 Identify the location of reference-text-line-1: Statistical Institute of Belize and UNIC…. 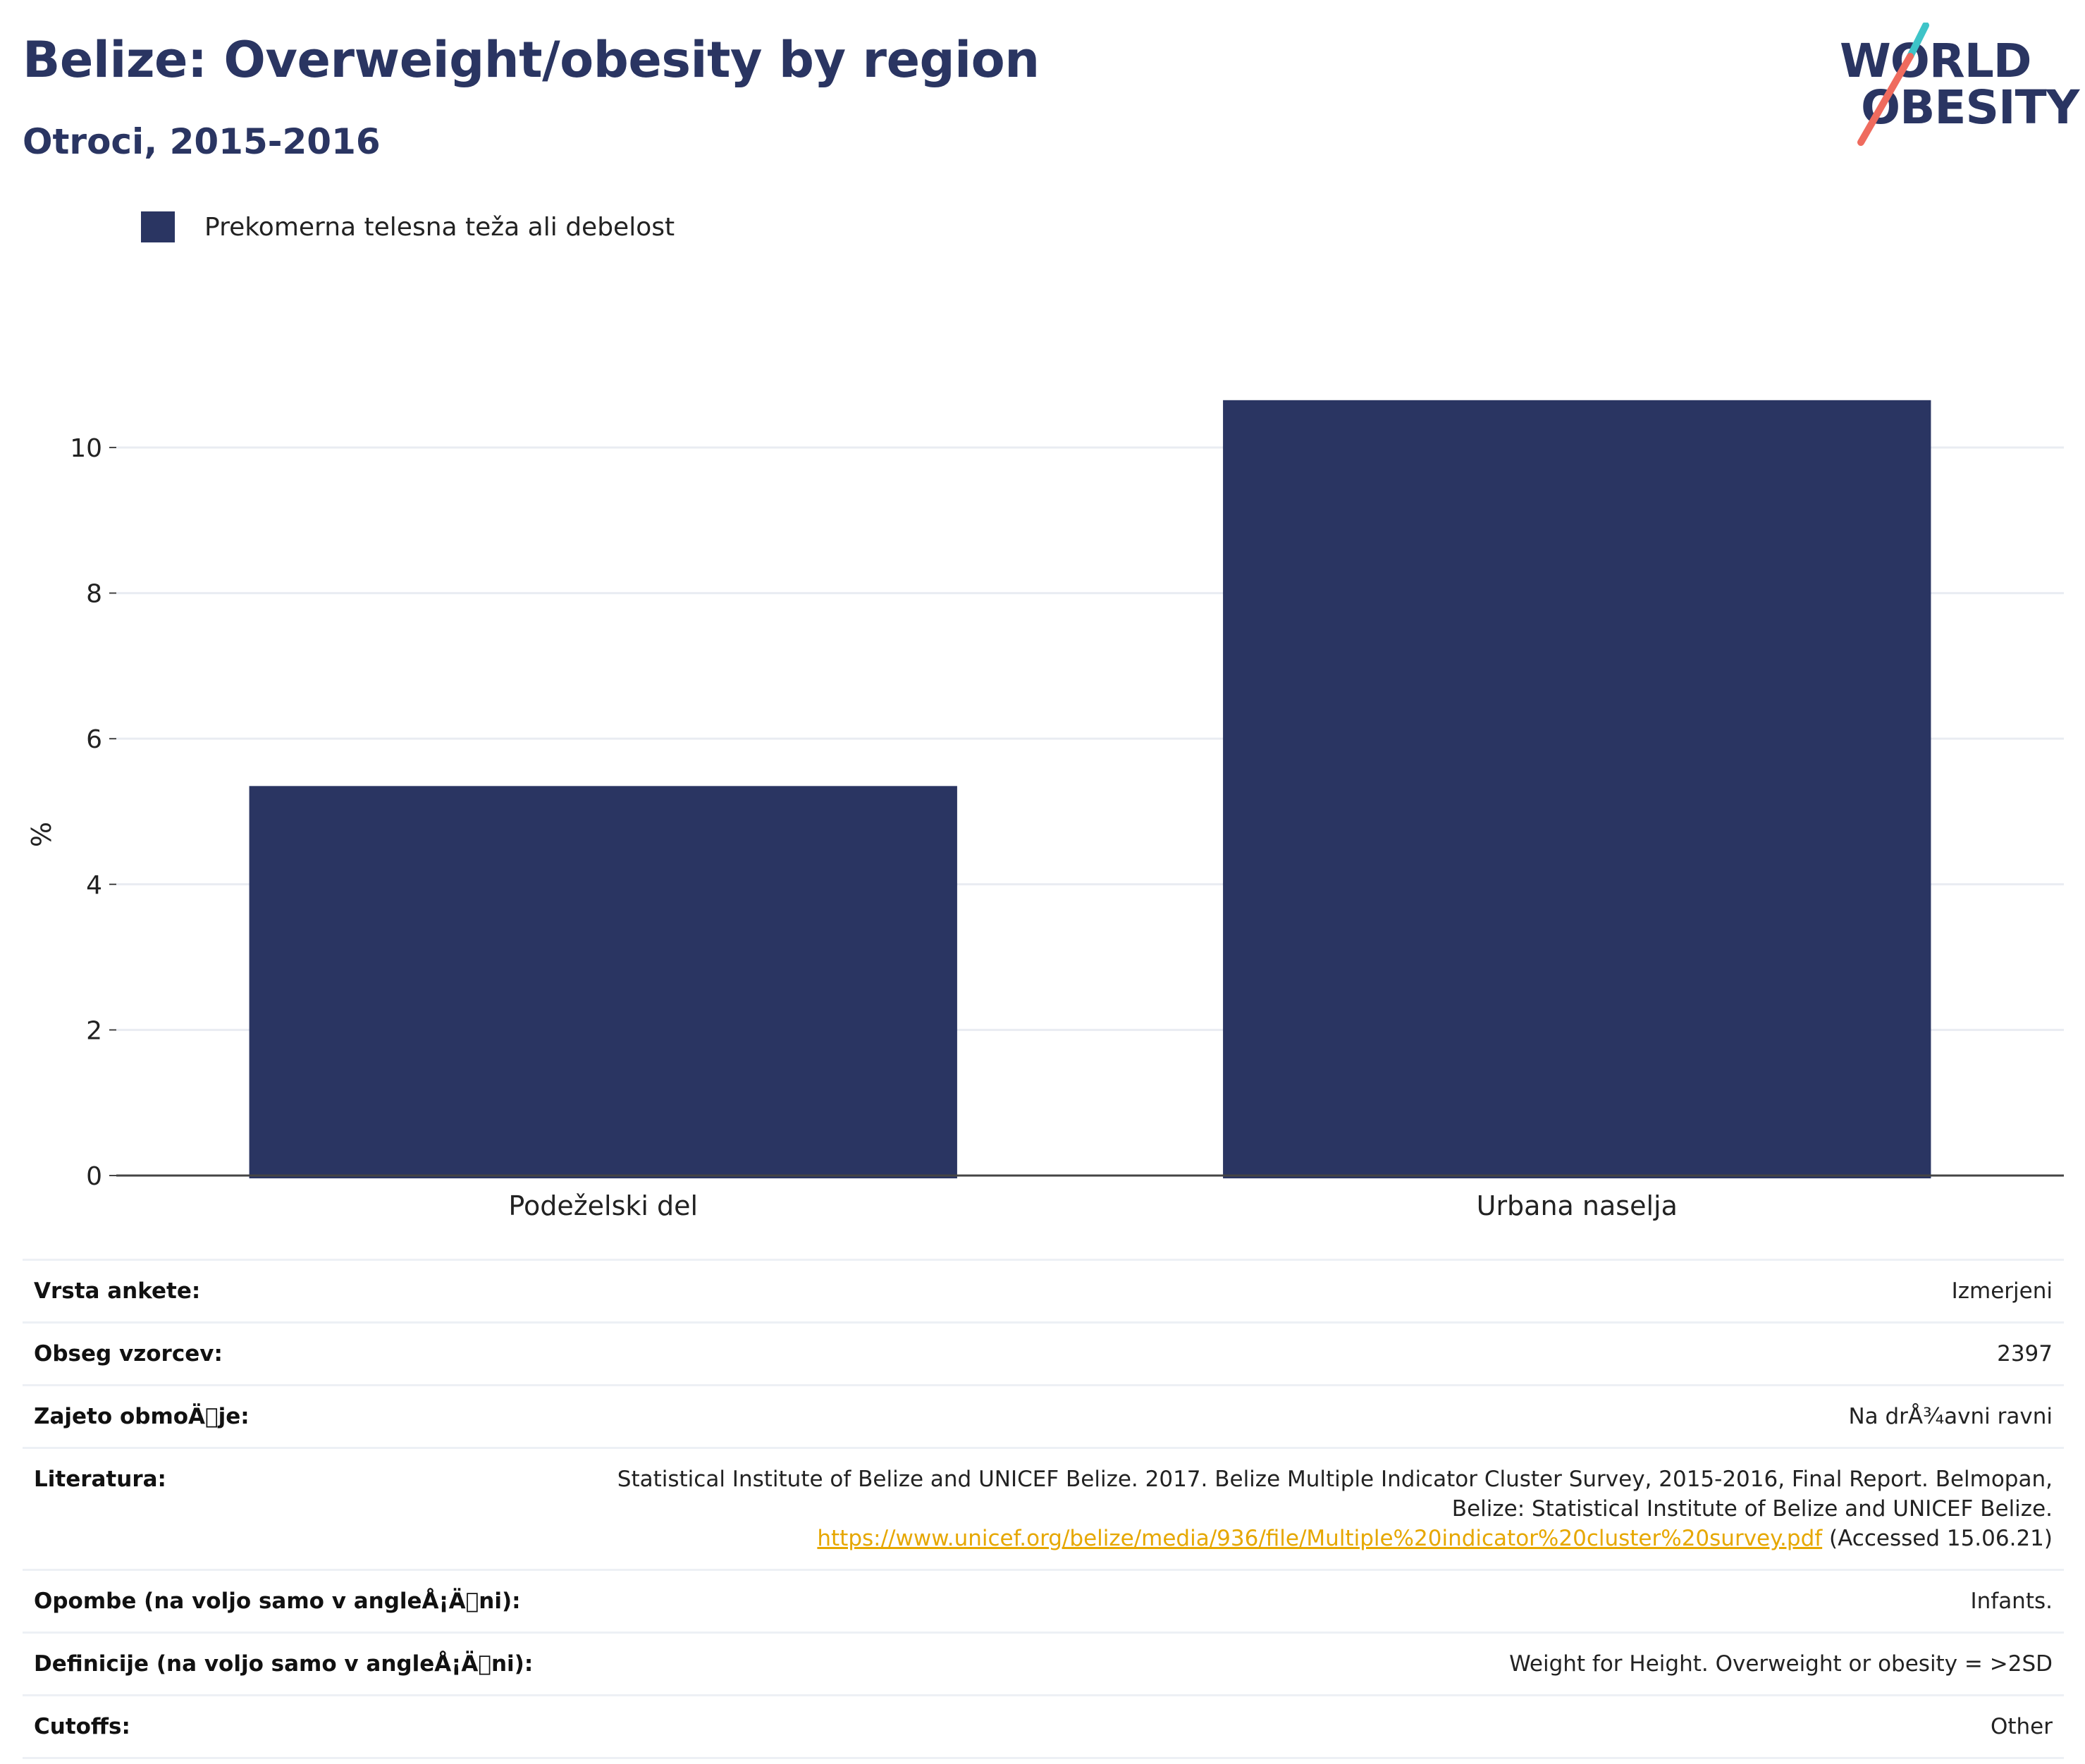
(1335, 1479).